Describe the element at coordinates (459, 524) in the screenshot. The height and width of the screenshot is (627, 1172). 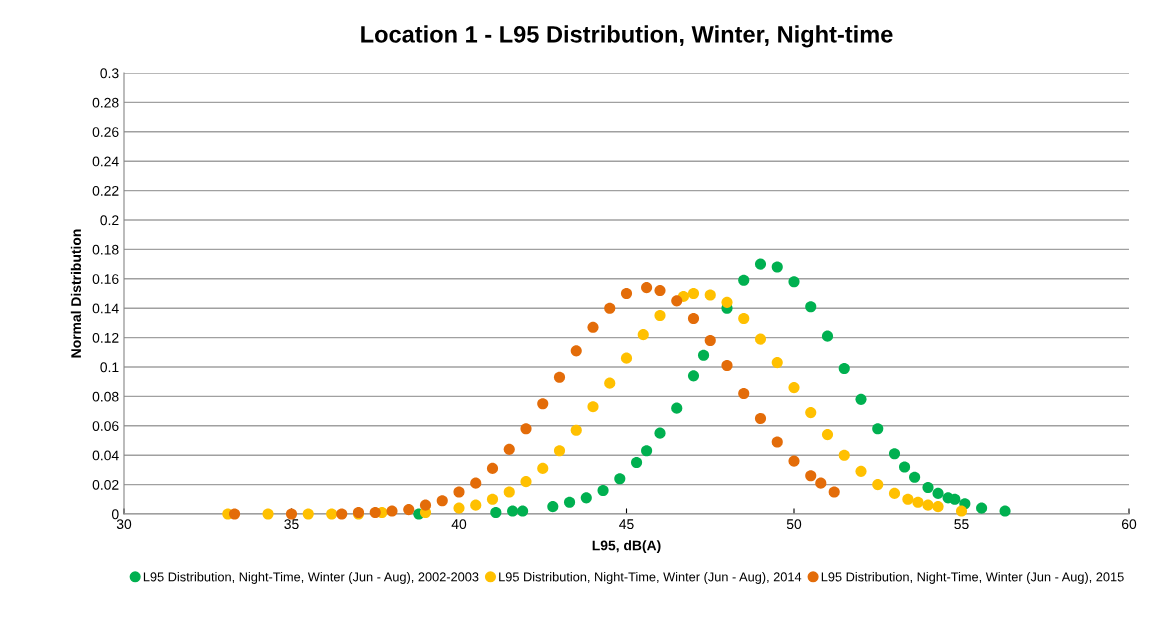
I see `x-tick-label: 40` at that location.